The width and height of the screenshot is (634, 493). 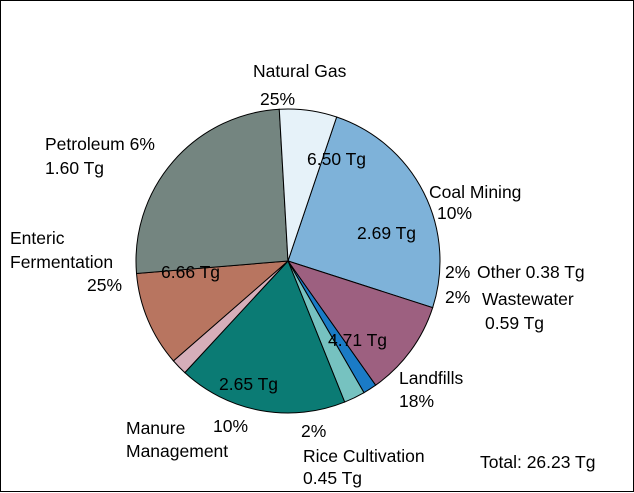 I want to click on slice-label-rice-cultivation: Rice Cultivation, so click(x=364, y=456).